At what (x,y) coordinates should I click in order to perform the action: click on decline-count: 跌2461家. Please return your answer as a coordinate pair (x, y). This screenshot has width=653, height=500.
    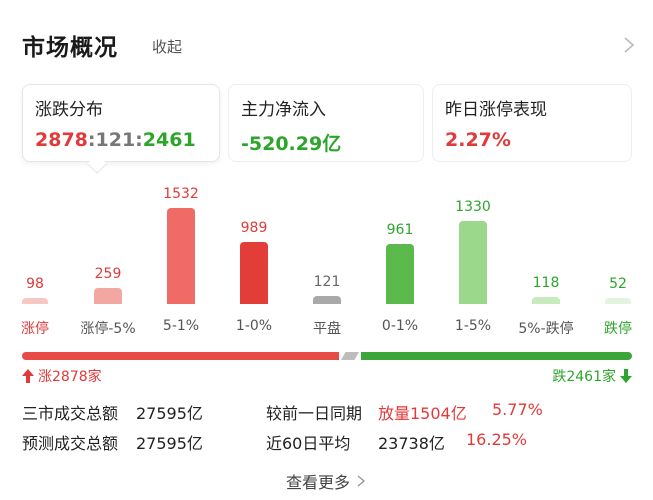
    Looking at the image, I should click on (592, 376).